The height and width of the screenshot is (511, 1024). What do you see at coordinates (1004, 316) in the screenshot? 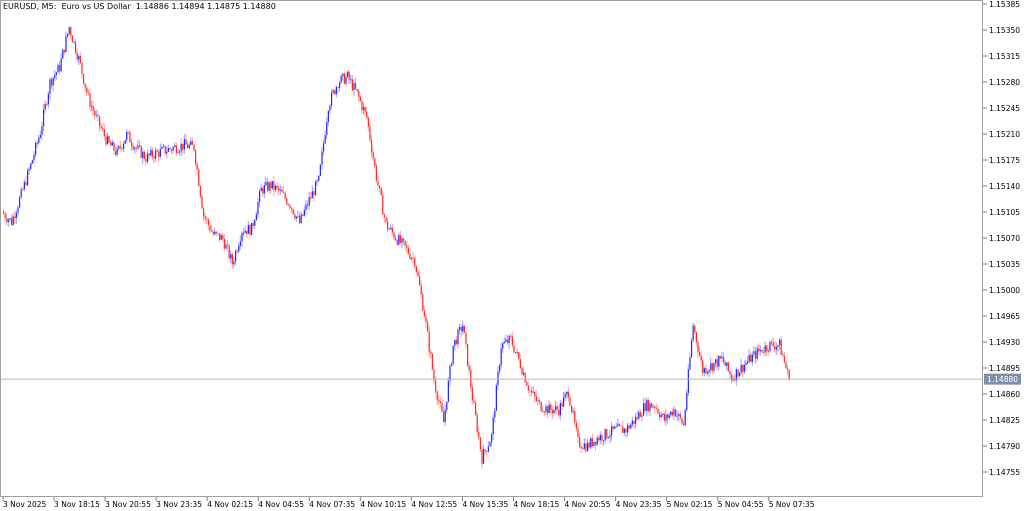
I see `price-tick-label: 1.14965` at bounding box center [1004, 316].